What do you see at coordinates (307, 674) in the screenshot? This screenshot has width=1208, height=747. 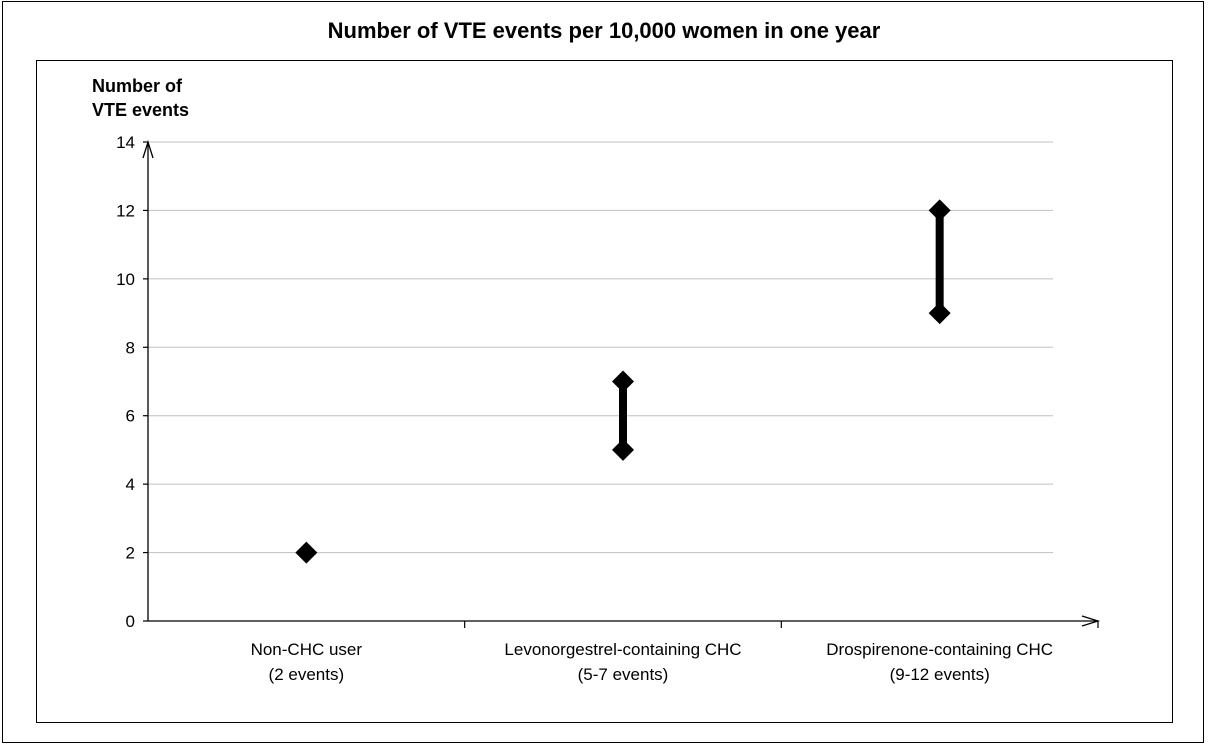 I see `x-category-sublabel: (2 events)` at bounding box center [307, 674].